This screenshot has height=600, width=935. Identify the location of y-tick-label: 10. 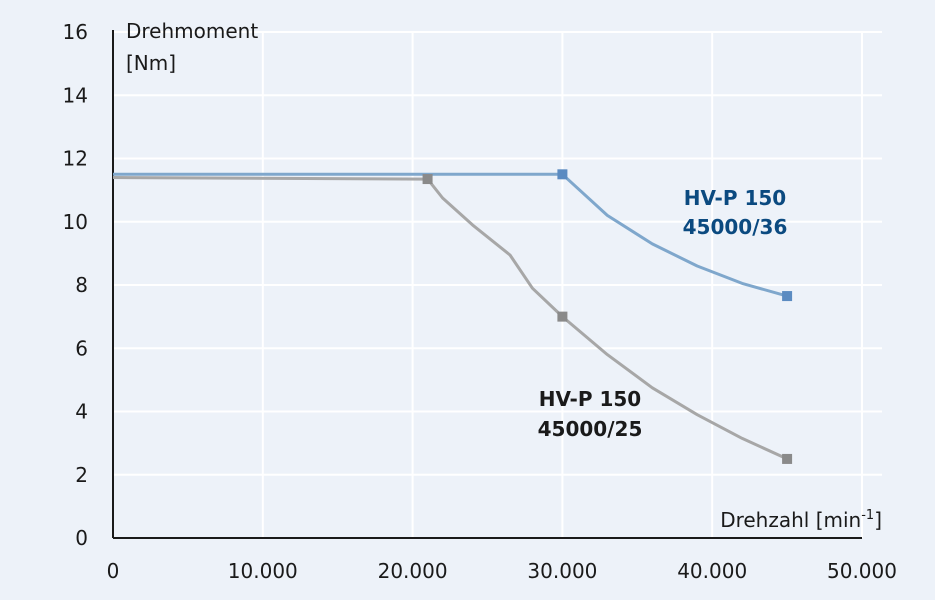
(75, 222).